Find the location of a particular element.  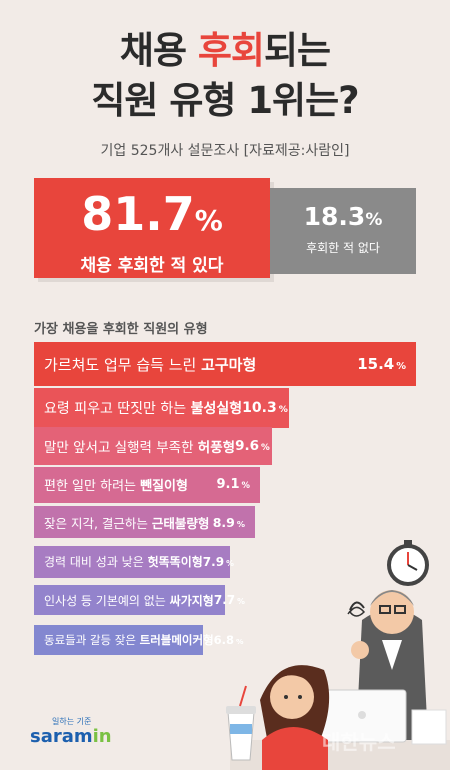

section-label: 가장 채용을 후회한 직원의 유형 is located at coordinates (121, 329).